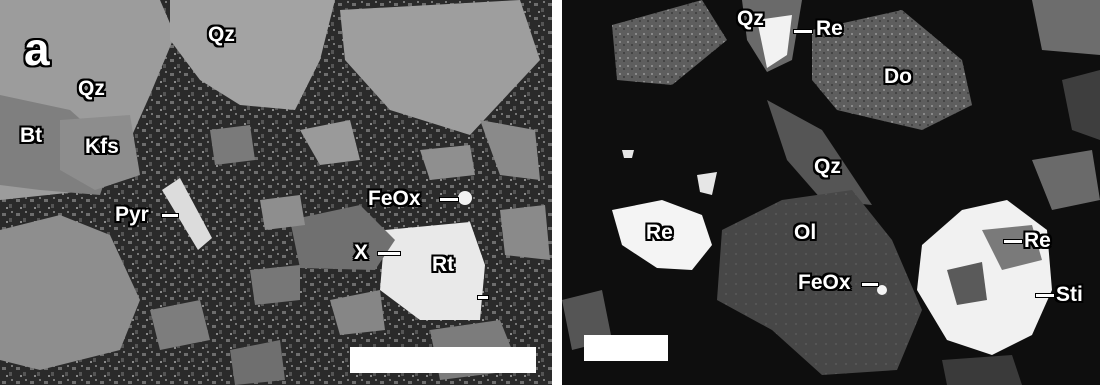 The height and width of the screenshot is (385, 1100). Describe the element at coordinates (805, 232) in the screenshot. I see `label-ol: Ol` at that location.